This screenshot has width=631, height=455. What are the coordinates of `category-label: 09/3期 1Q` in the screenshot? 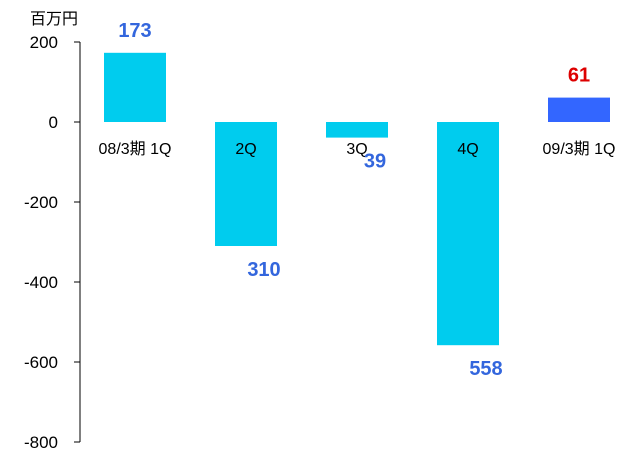 It's located at (579, 149).